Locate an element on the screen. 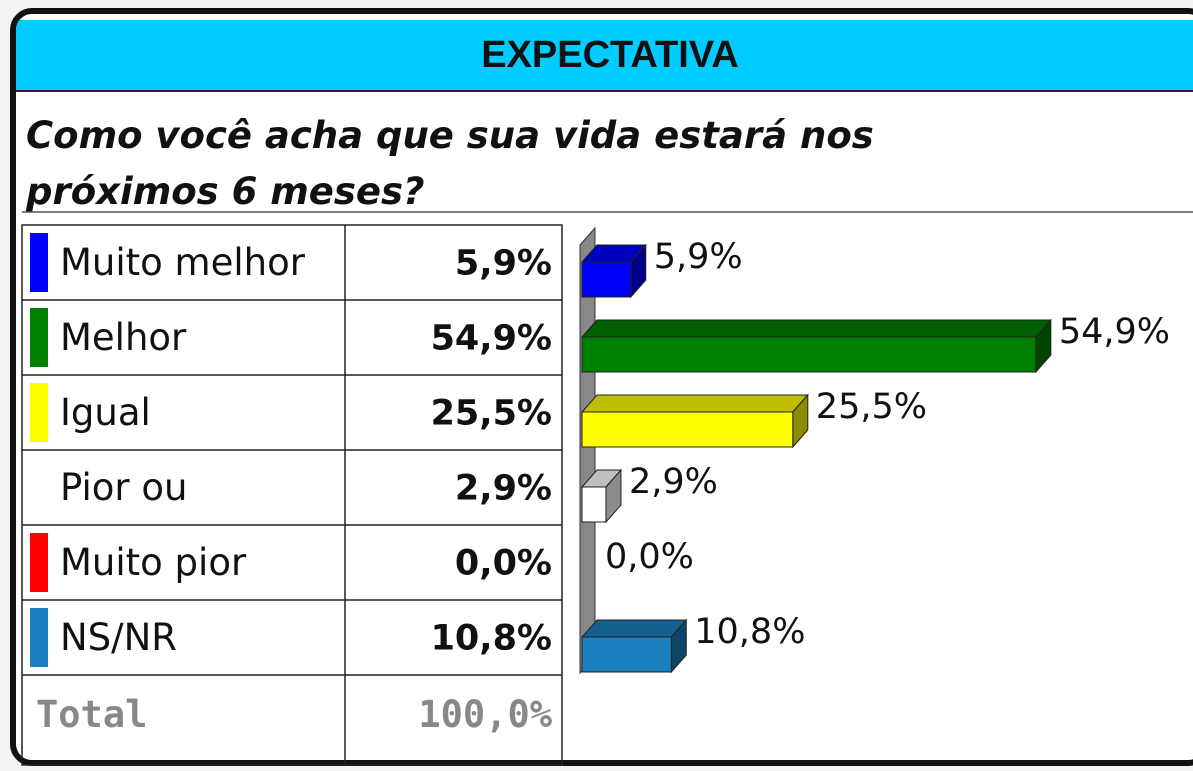 Image resolution: width=1193 pixels, height=771 pixels. category-label: NS/NR is located at coordinates (118, 637).